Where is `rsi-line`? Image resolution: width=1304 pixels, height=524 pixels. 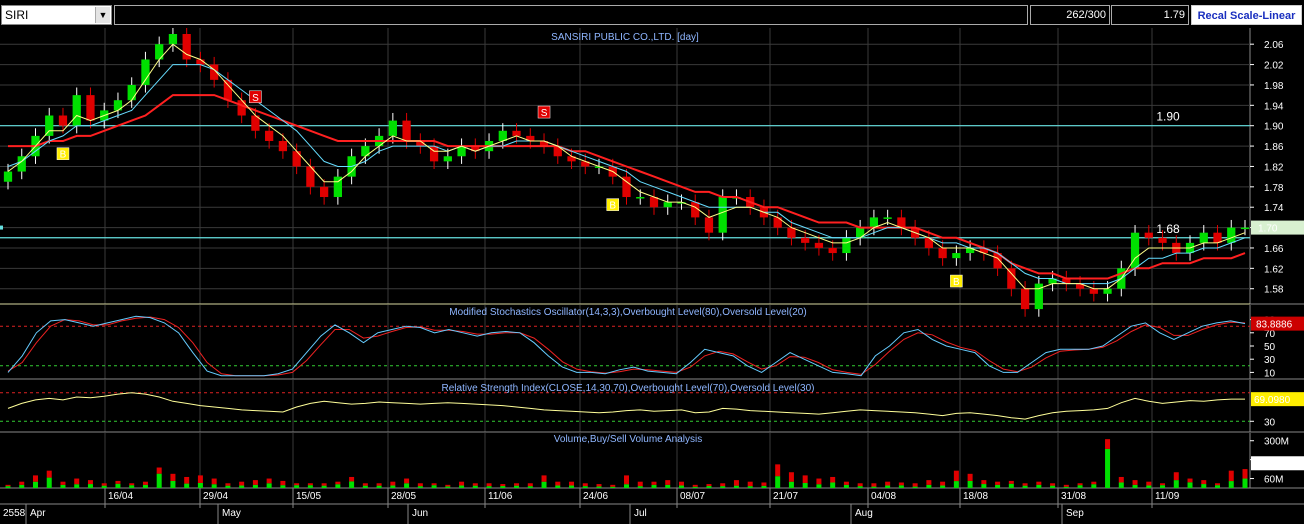
rsi-line is located at coordinates (626, 406).